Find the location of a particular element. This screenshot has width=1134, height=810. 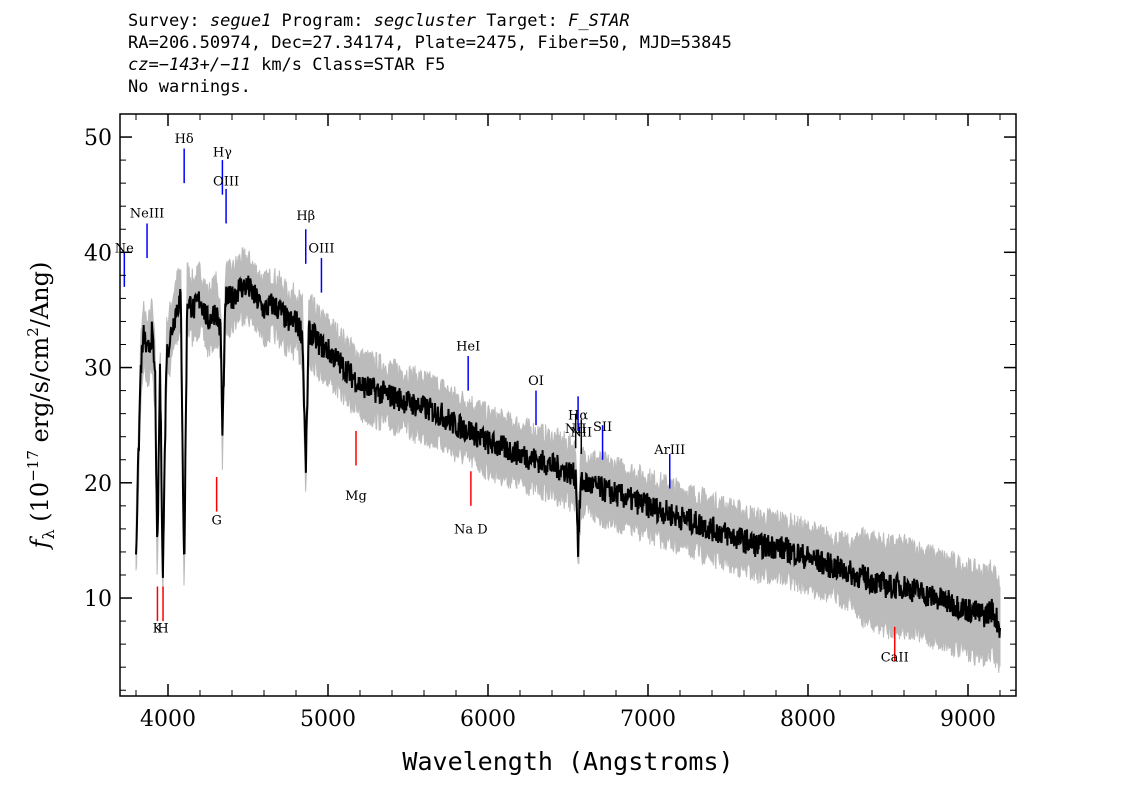

program-prefix: Program: is located at coordinates (322, 21).